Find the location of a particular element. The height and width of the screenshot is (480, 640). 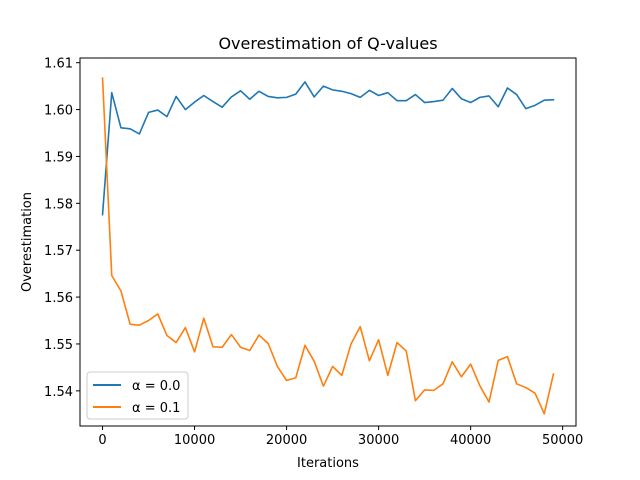

x-axis: 0 10000 20000 30000 40000 50000 is located at coordinates (340, 437).